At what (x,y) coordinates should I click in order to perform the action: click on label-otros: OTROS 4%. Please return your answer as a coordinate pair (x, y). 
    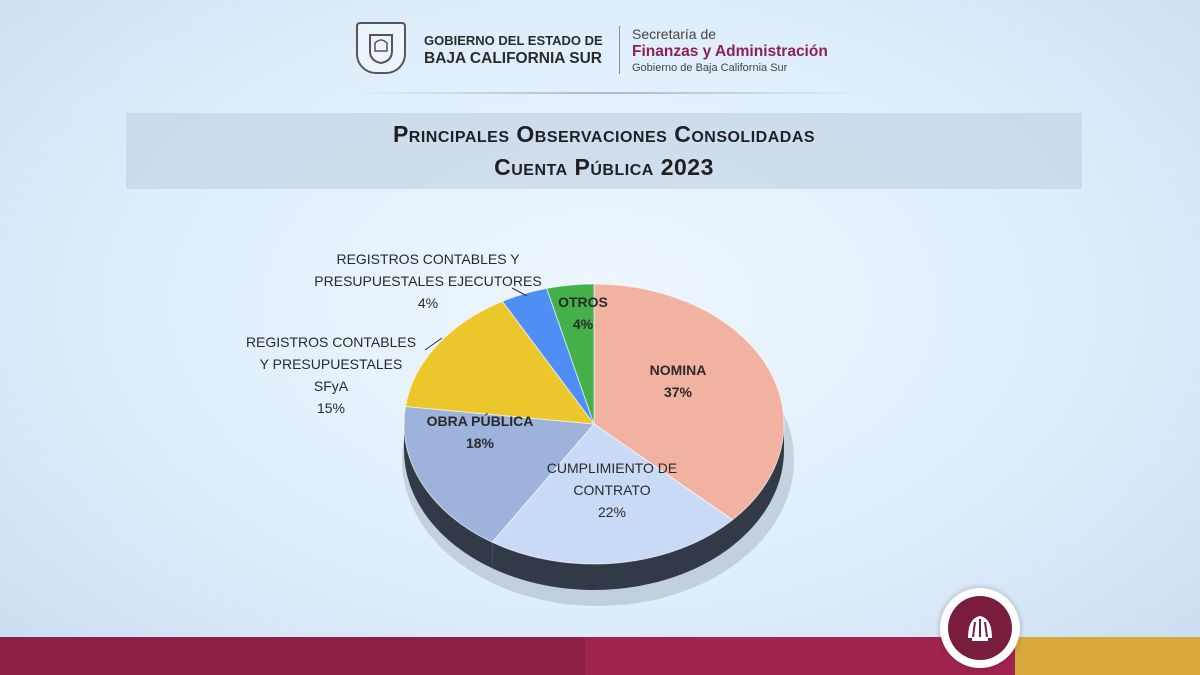
    Looking at the image, I should click on (583, 313).